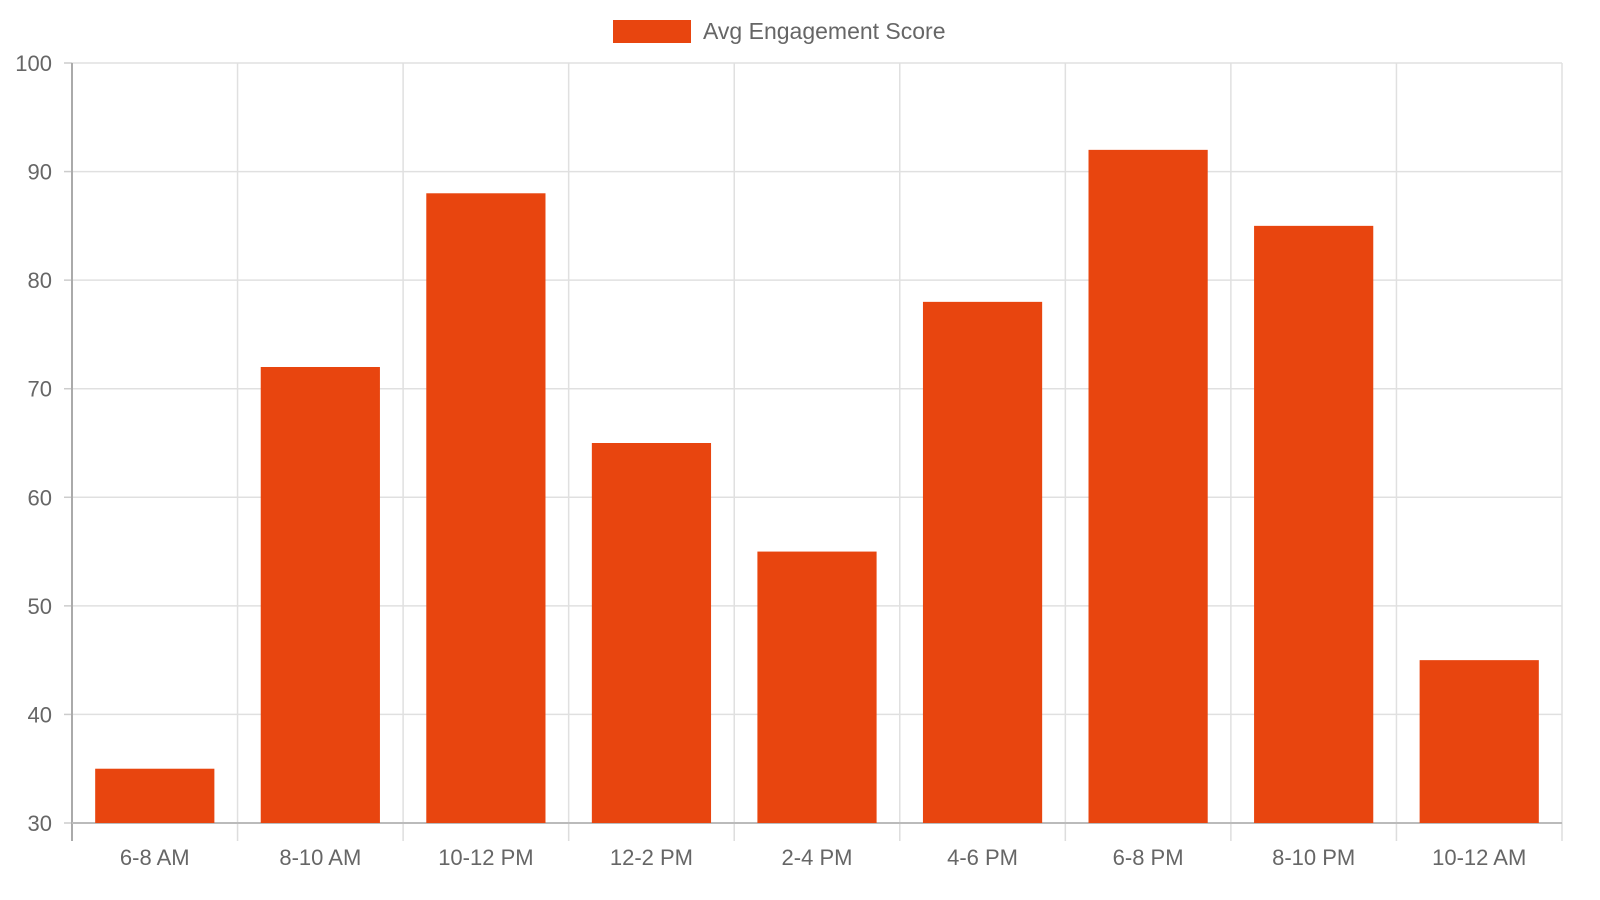 Image resolution: width=1600 pixels, height=900 pixels. Describe the element at coordinates (40, 606) in the screenshot. I see `y-tick-label: 50` at that location.